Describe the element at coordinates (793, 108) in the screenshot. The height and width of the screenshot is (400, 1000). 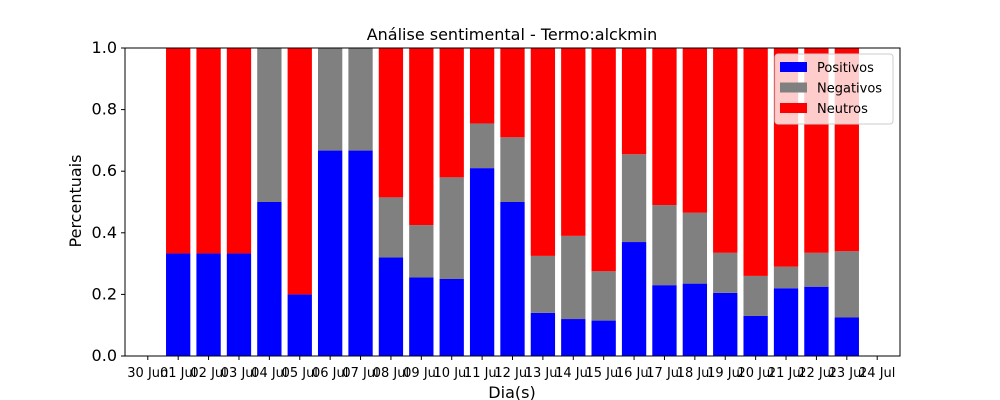
I see `legend-swatch-neutros` at that location.